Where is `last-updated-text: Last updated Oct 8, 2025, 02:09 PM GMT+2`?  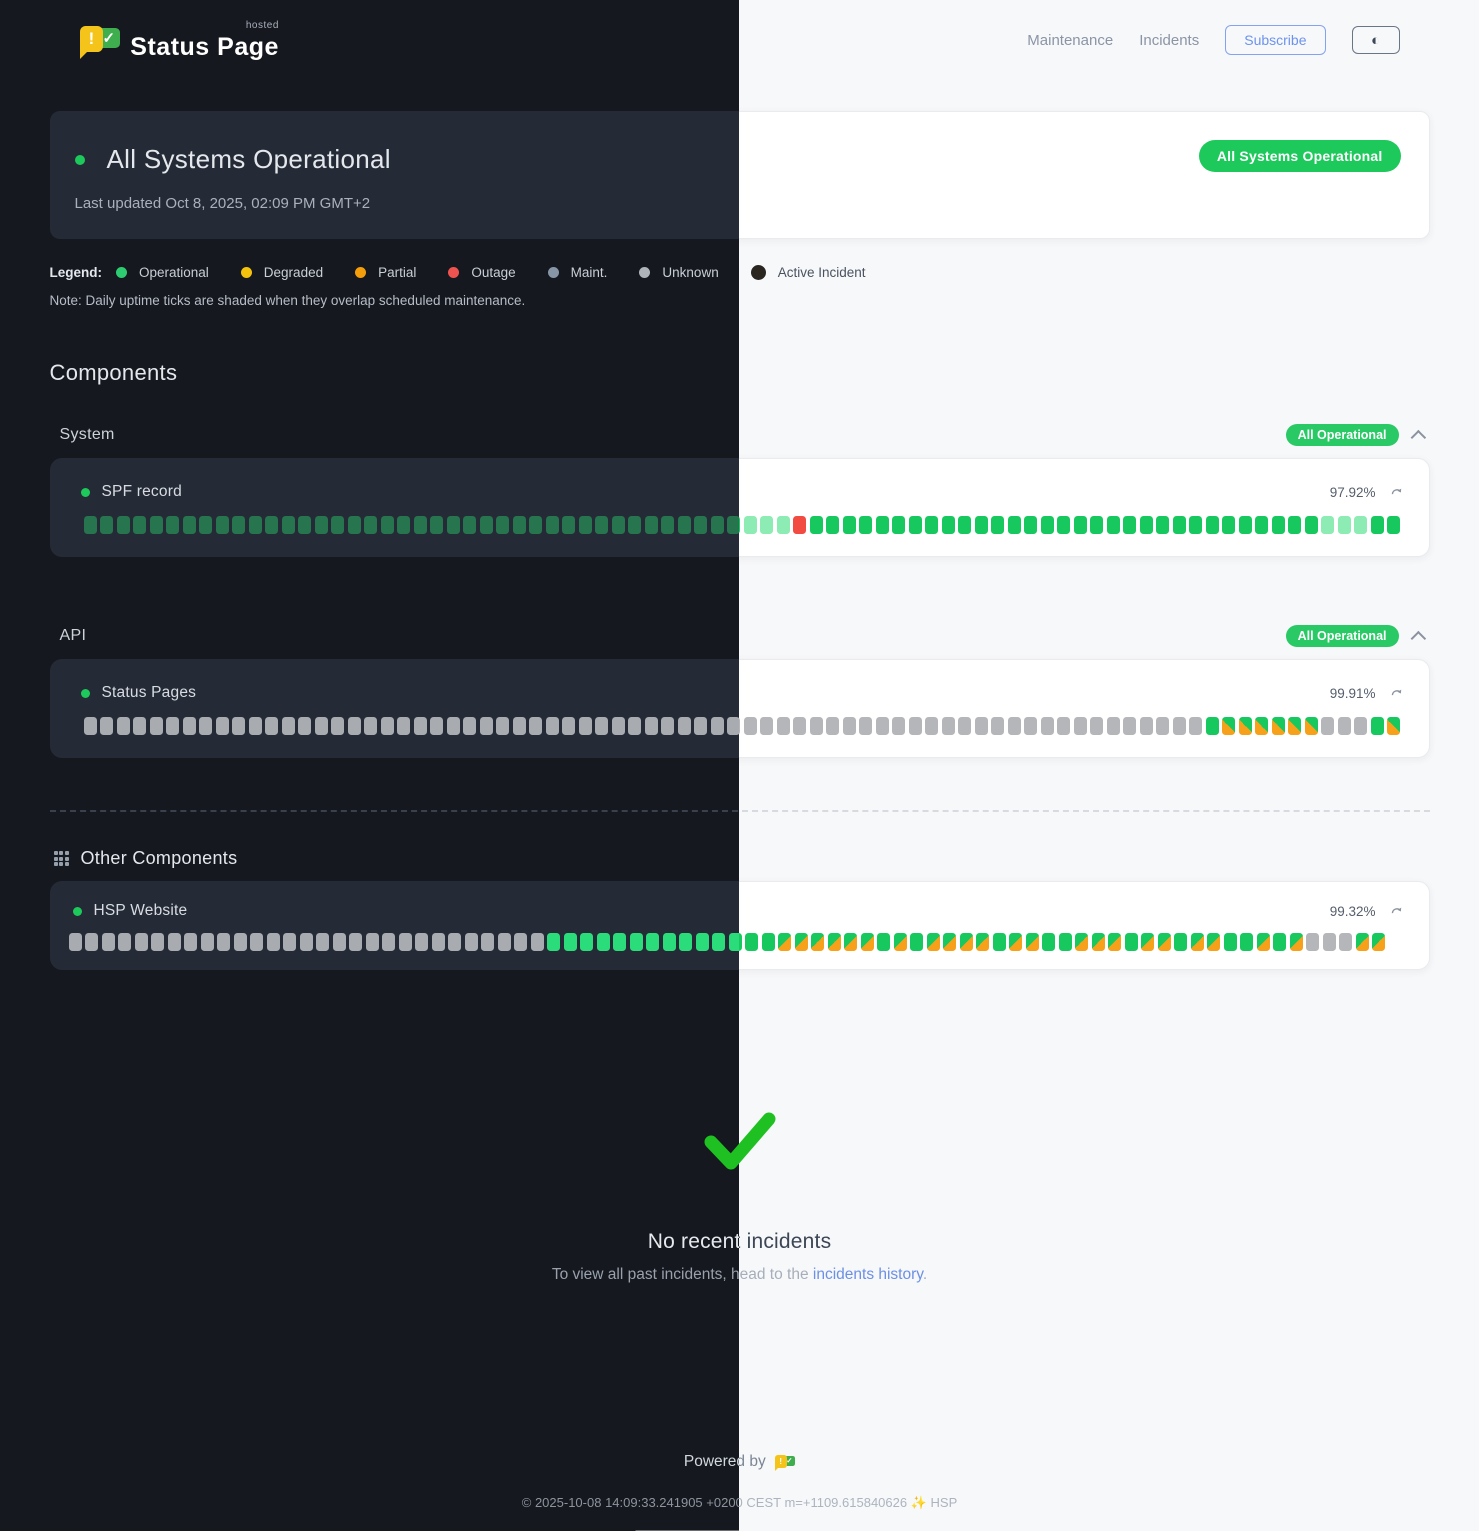 last-updated-text: Last updated Oct 8, 2025, 02:09 PM GMT+2 is located at coordinates (222, 203).